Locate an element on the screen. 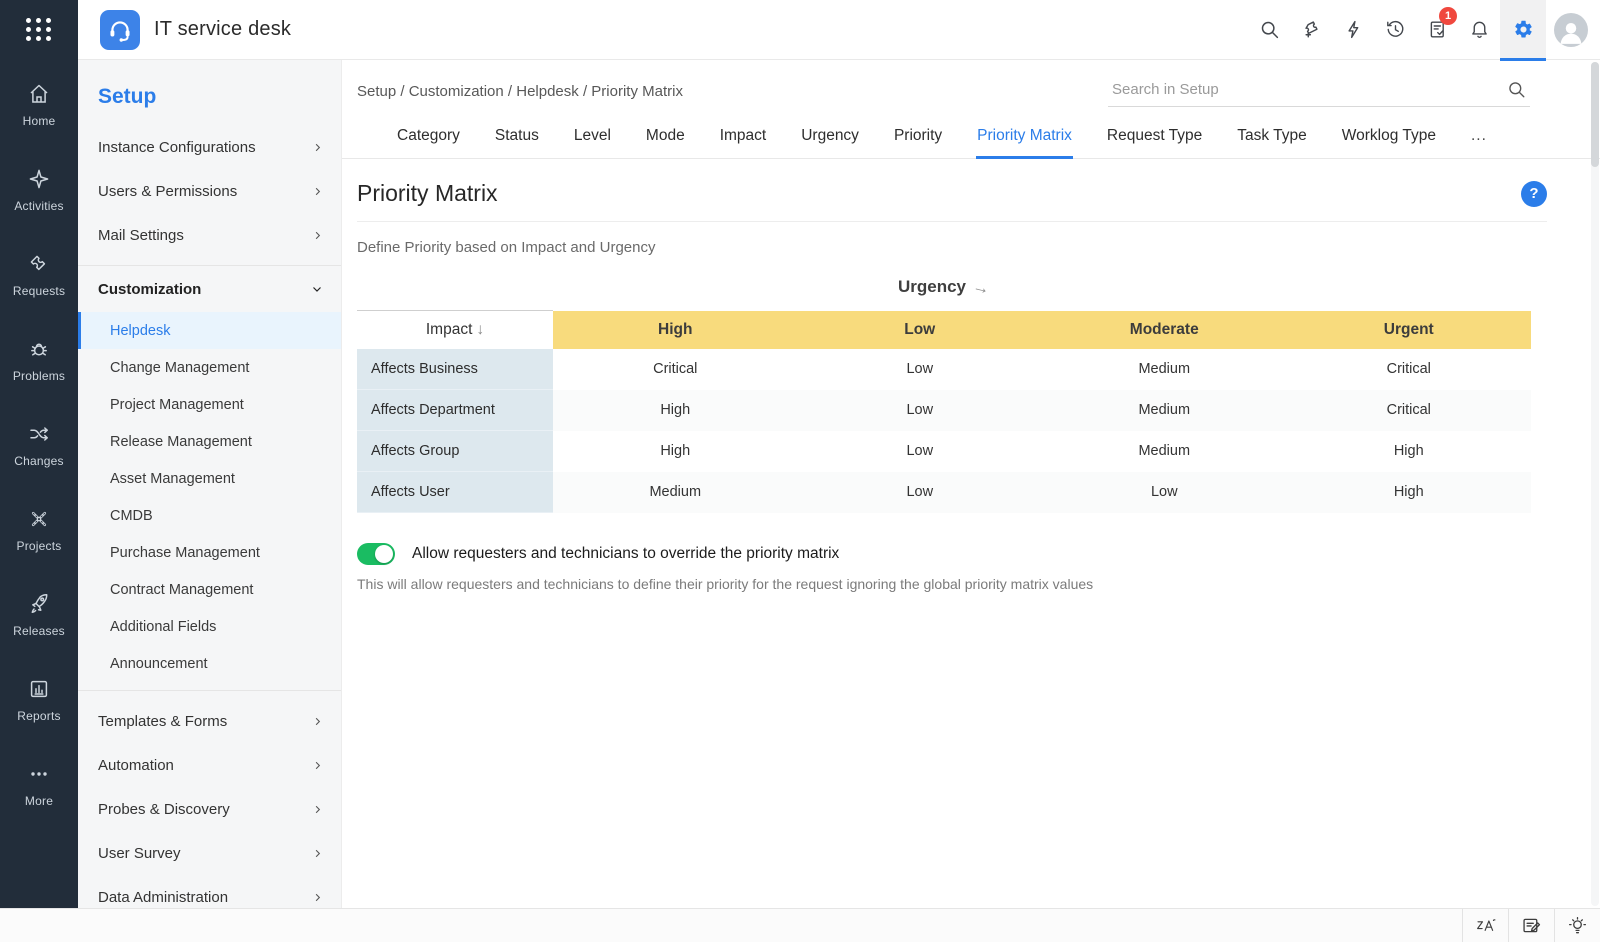  scrollbar-thumb is located at coordinates (1595, 114).